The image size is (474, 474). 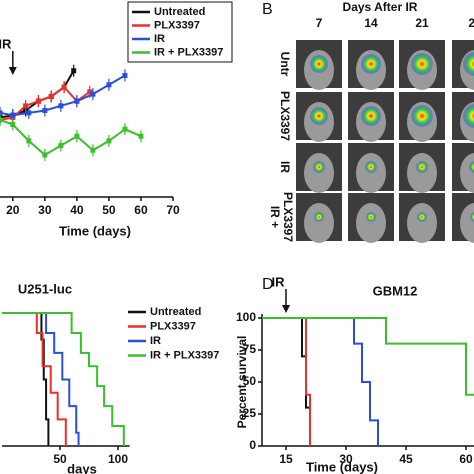 I want to click on row-label: Untr, so click(x=285, y=64).